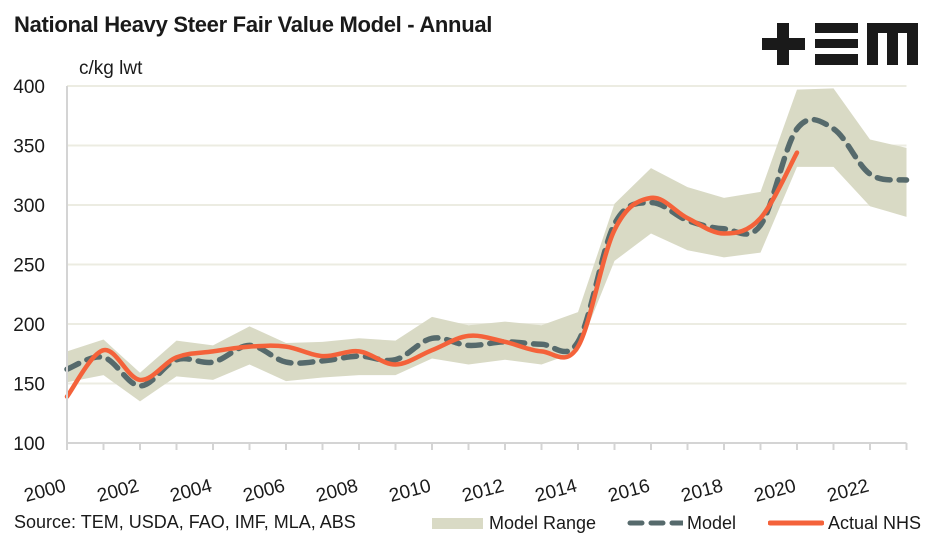 The image size is (947, 543). Describe the element at coordinates (543, 522) in the screenshot. I see `legend-label-model-range: Model Range` at that location.